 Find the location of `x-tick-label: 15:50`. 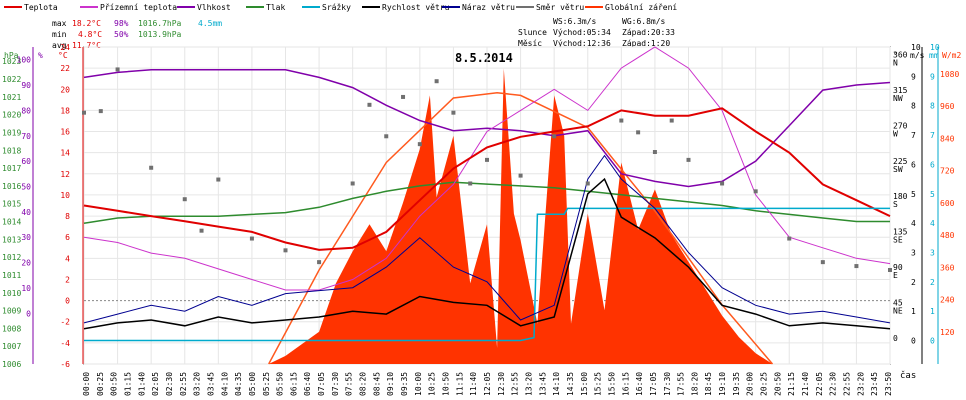

x-tick-label: 15:50 is located at coordinates (611, 384).